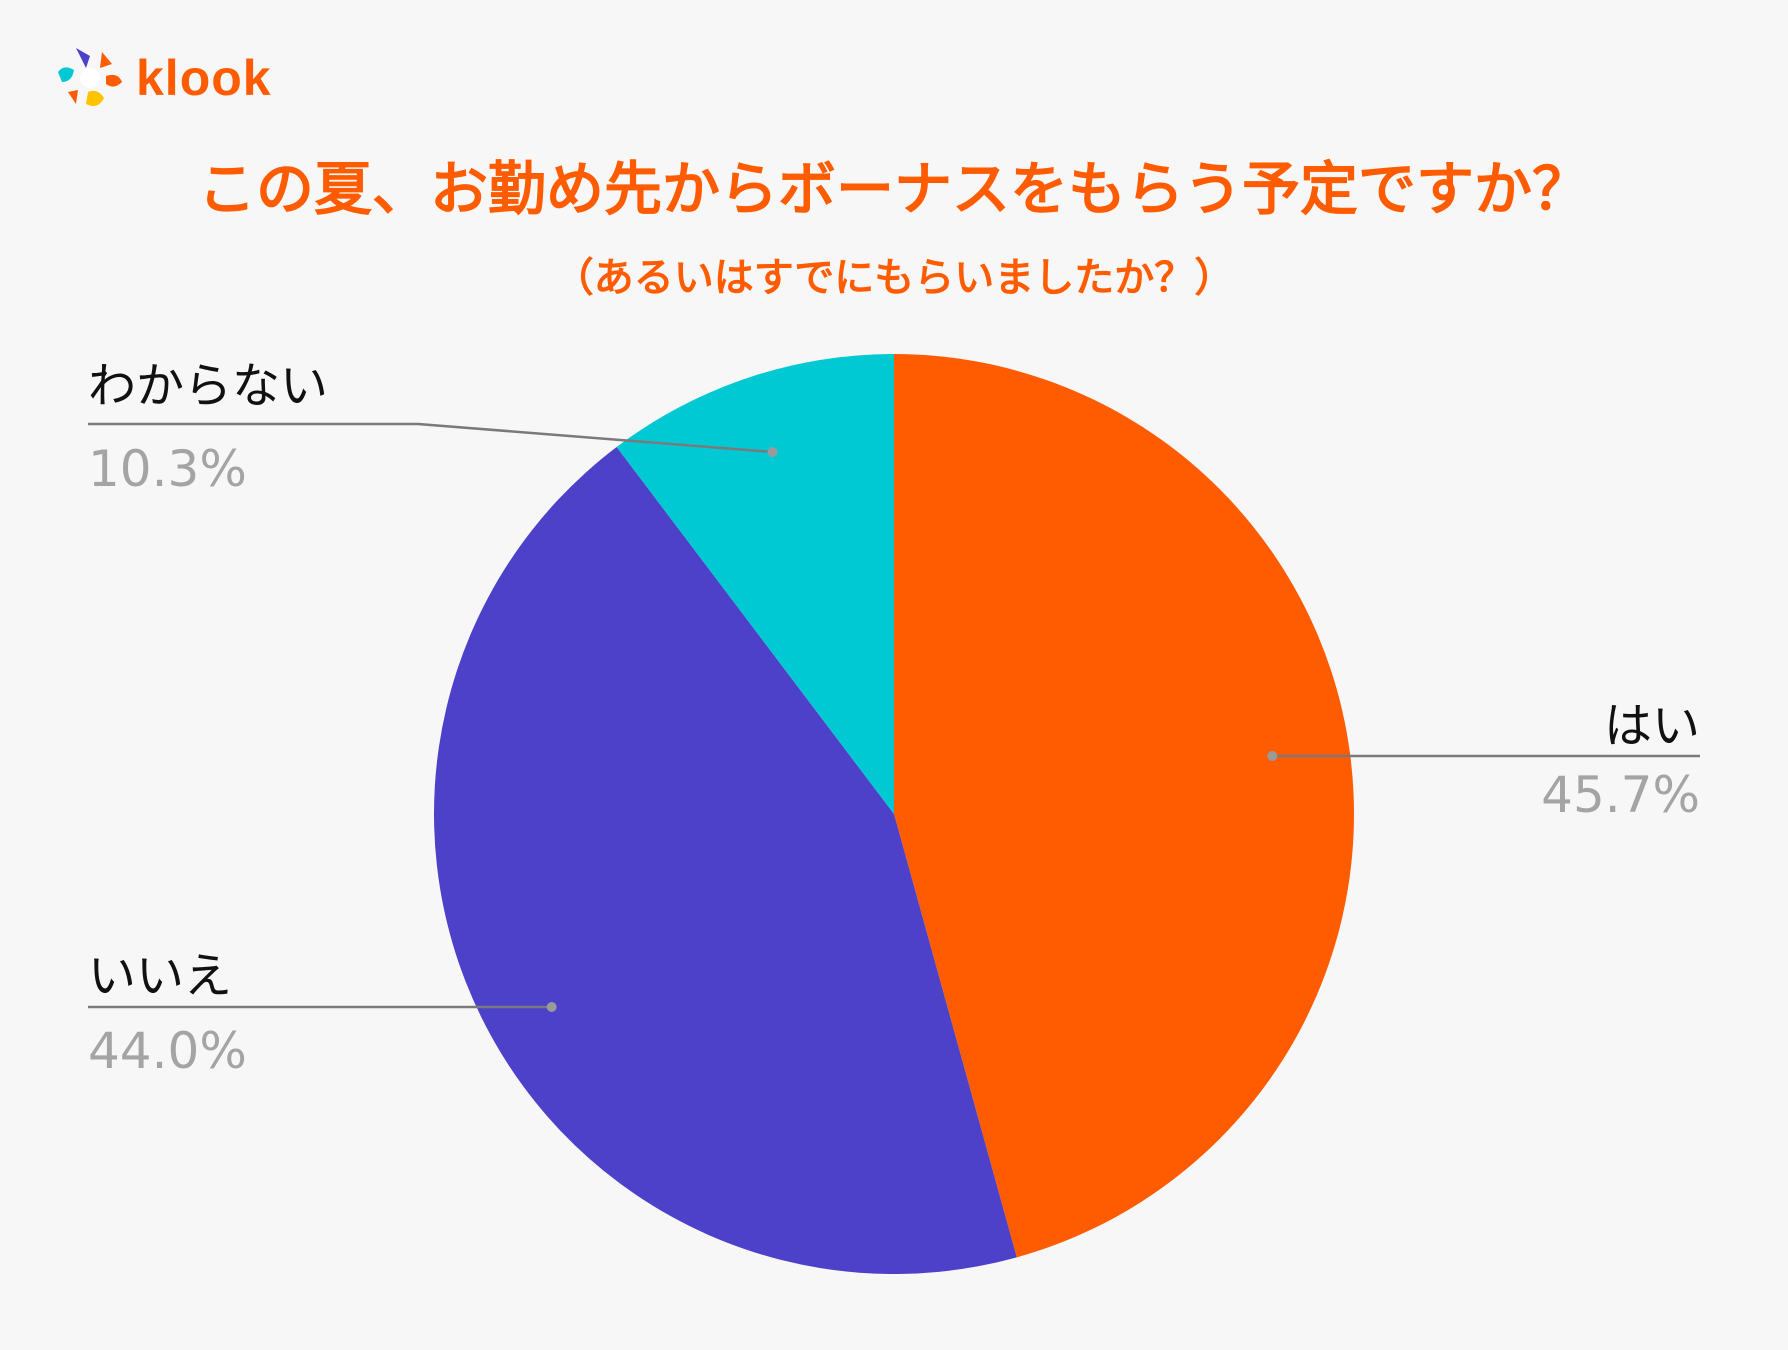 The width and height of the screenshot is (1788, 1350). Describe the element at coordinates (90, 77) in the screenshot. I see `klook-logo-mark-icon` at that location.